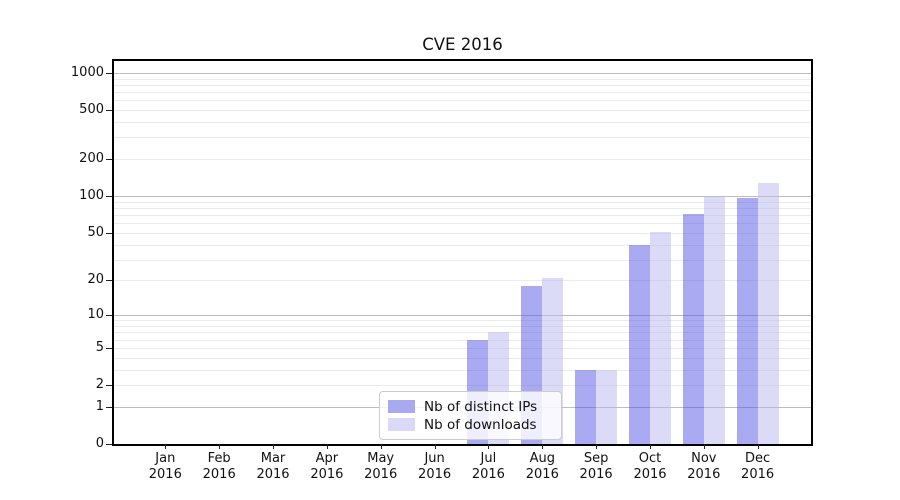 The height and width of the screenshot is (500, 900). Describe the element at coordinates (435, 466) in the screenshot. I see `x-tick-label: Jun 2016` at that location.